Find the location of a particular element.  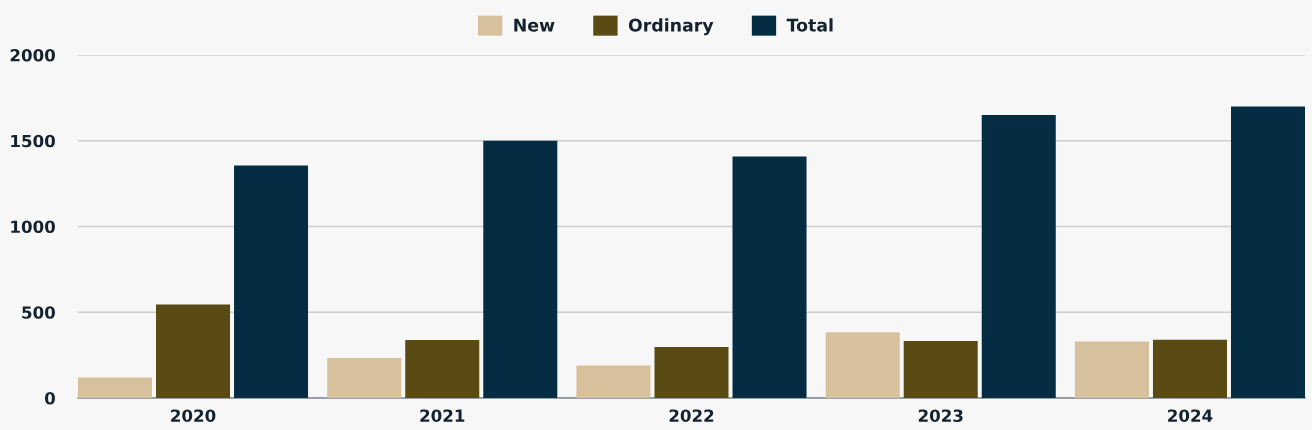

y-tick-label: 1000 is located at coordinates (33, 227).